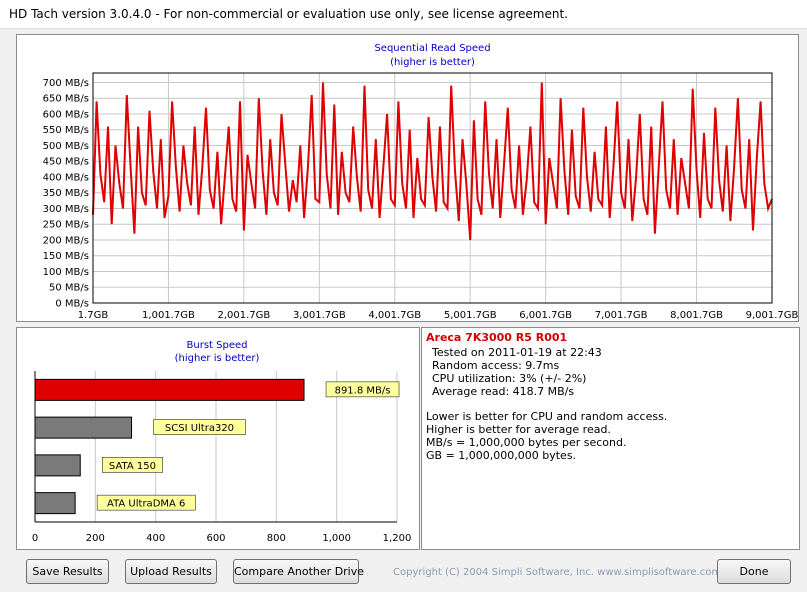 This screenshot has height=592, width=807. What do you see at coordinates (336, 538) in the screenshot?
I see `x-tick-label: 1,000` at bounding box center [336, 538].